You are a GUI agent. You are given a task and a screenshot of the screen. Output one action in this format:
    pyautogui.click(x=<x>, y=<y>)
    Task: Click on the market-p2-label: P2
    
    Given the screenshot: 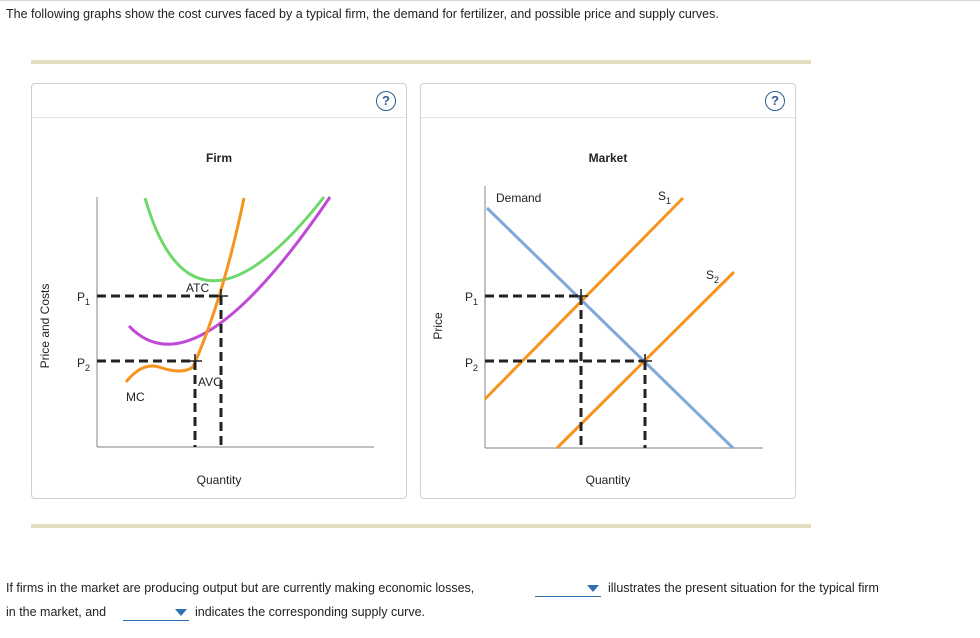 What is the action you would take?
    pyautogui.click(x=471, y=364)
    